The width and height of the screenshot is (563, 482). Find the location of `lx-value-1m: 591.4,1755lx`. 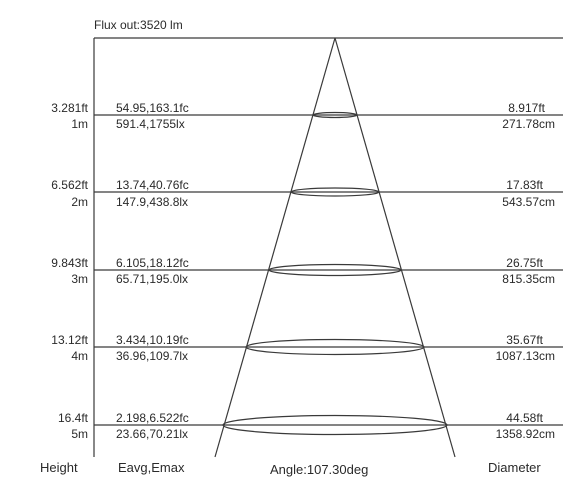

lx-value-1m: 591.4,1755lx is located at coordinates (150, 124).